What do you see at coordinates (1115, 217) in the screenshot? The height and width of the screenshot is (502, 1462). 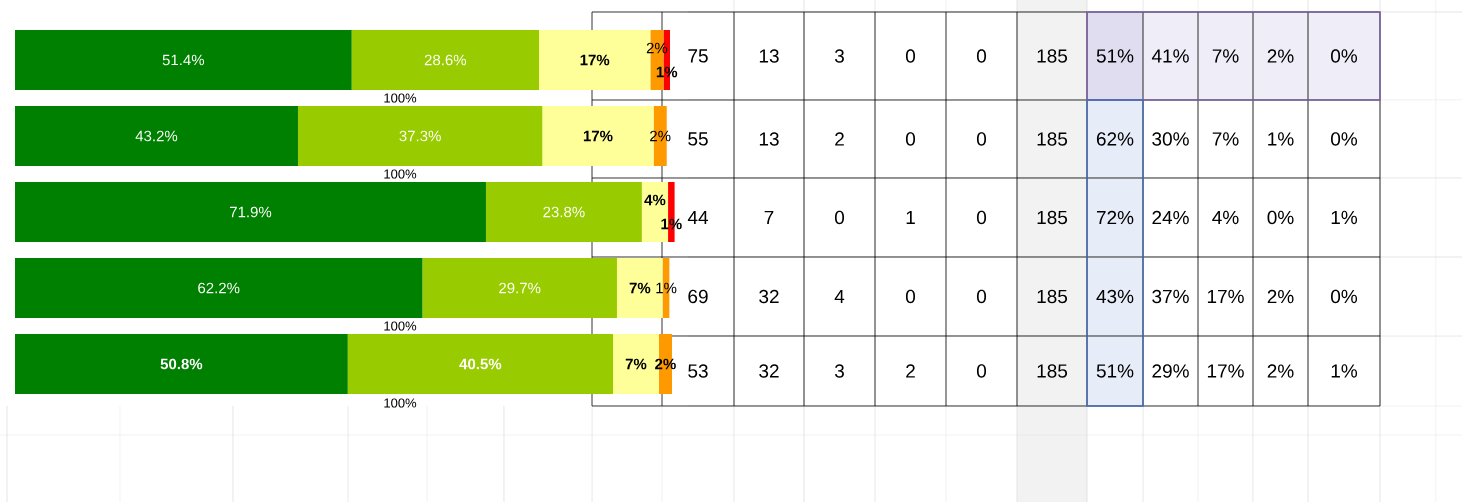 I see `text: 72%` at bounding box center [1115, 217].